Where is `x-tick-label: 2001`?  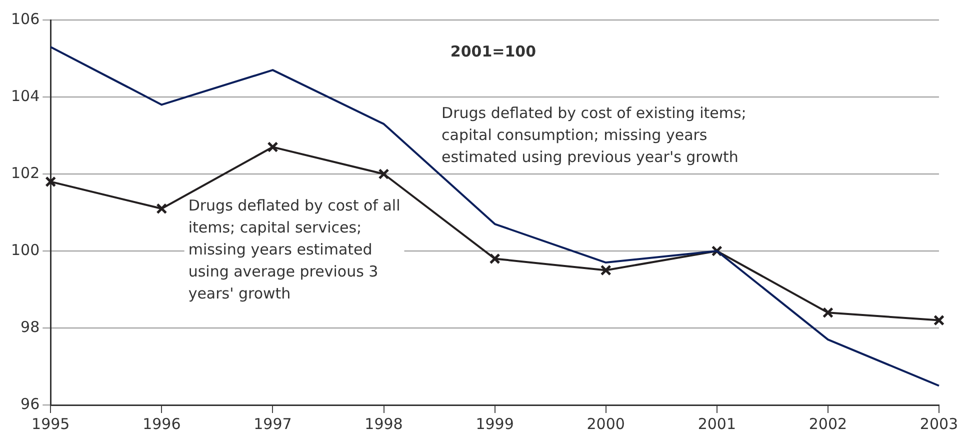
x-tick-label: 2001 is located at coordinates (717, 423).